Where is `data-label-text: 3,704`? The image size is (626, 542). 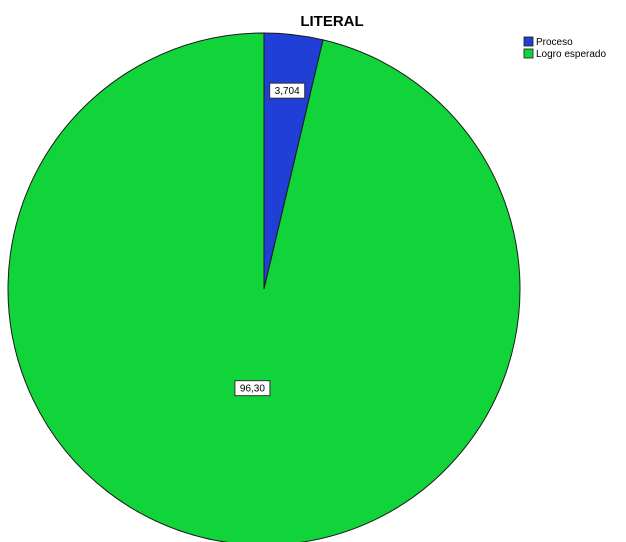 data-label-text: 3,704 is located at coordinates (287, 91).